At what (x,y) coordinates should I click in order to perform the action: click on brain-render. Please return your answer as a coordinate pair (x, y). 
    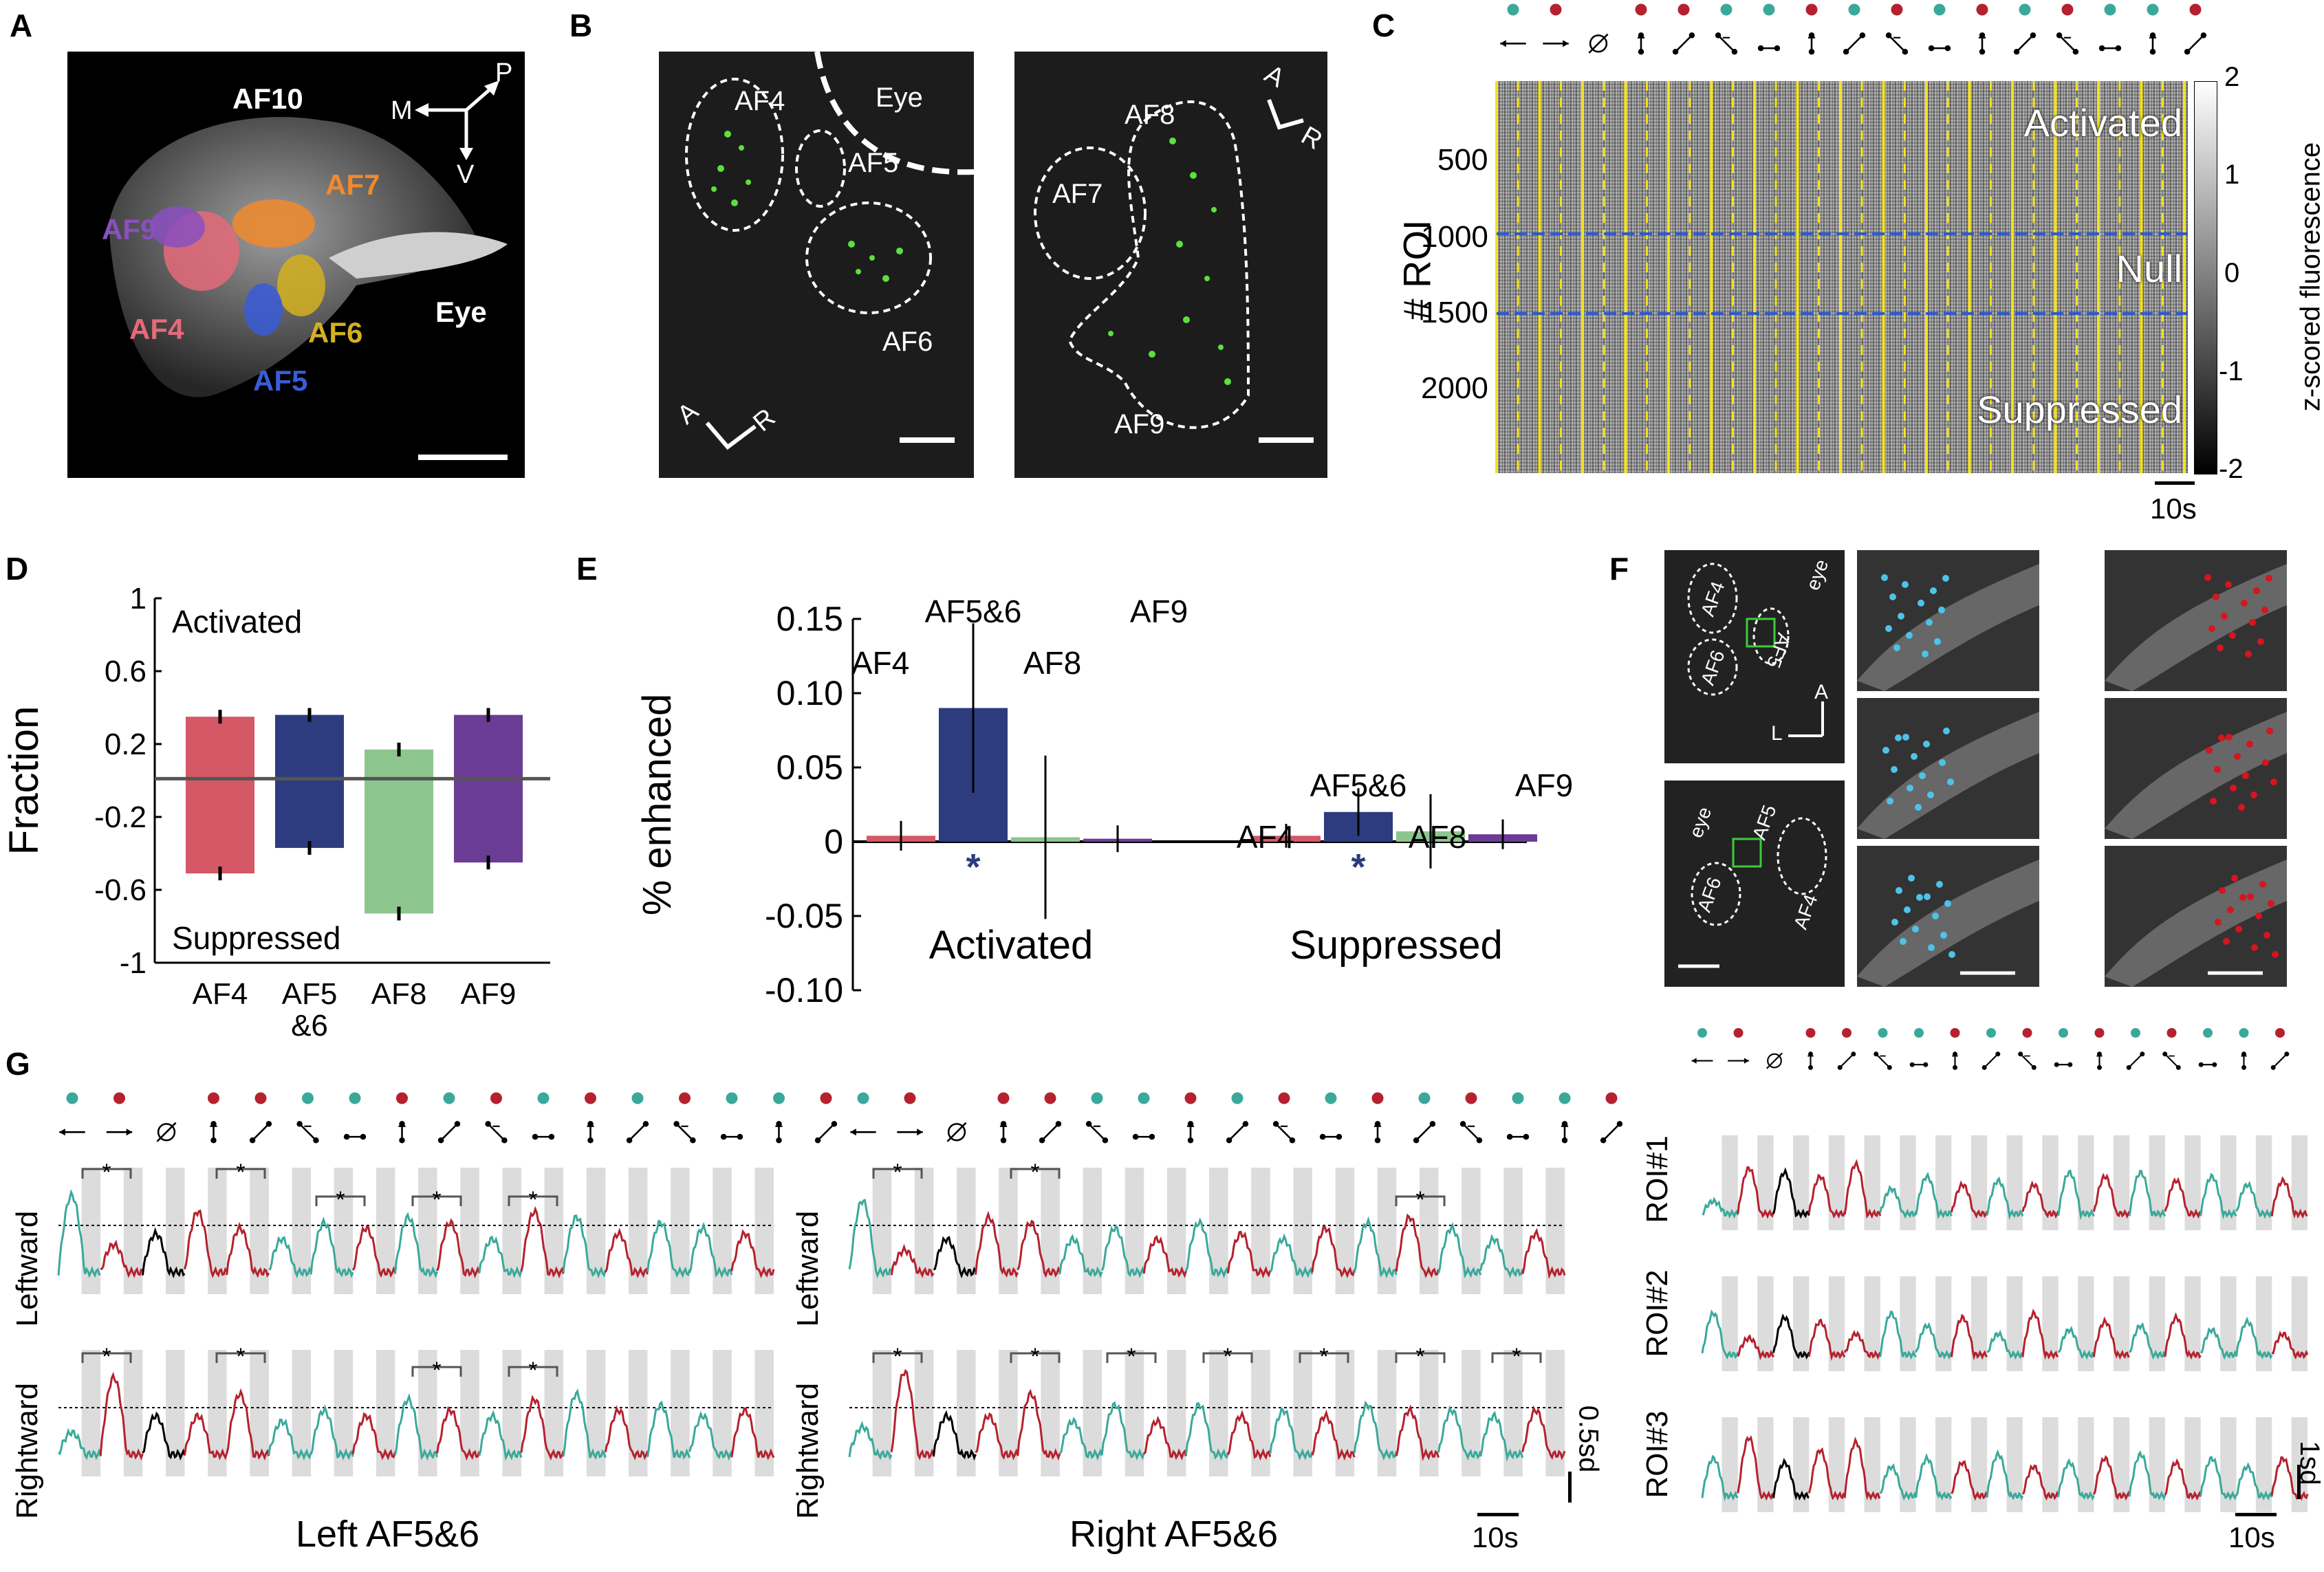
    Looking at the image, I should click on (308, 288).